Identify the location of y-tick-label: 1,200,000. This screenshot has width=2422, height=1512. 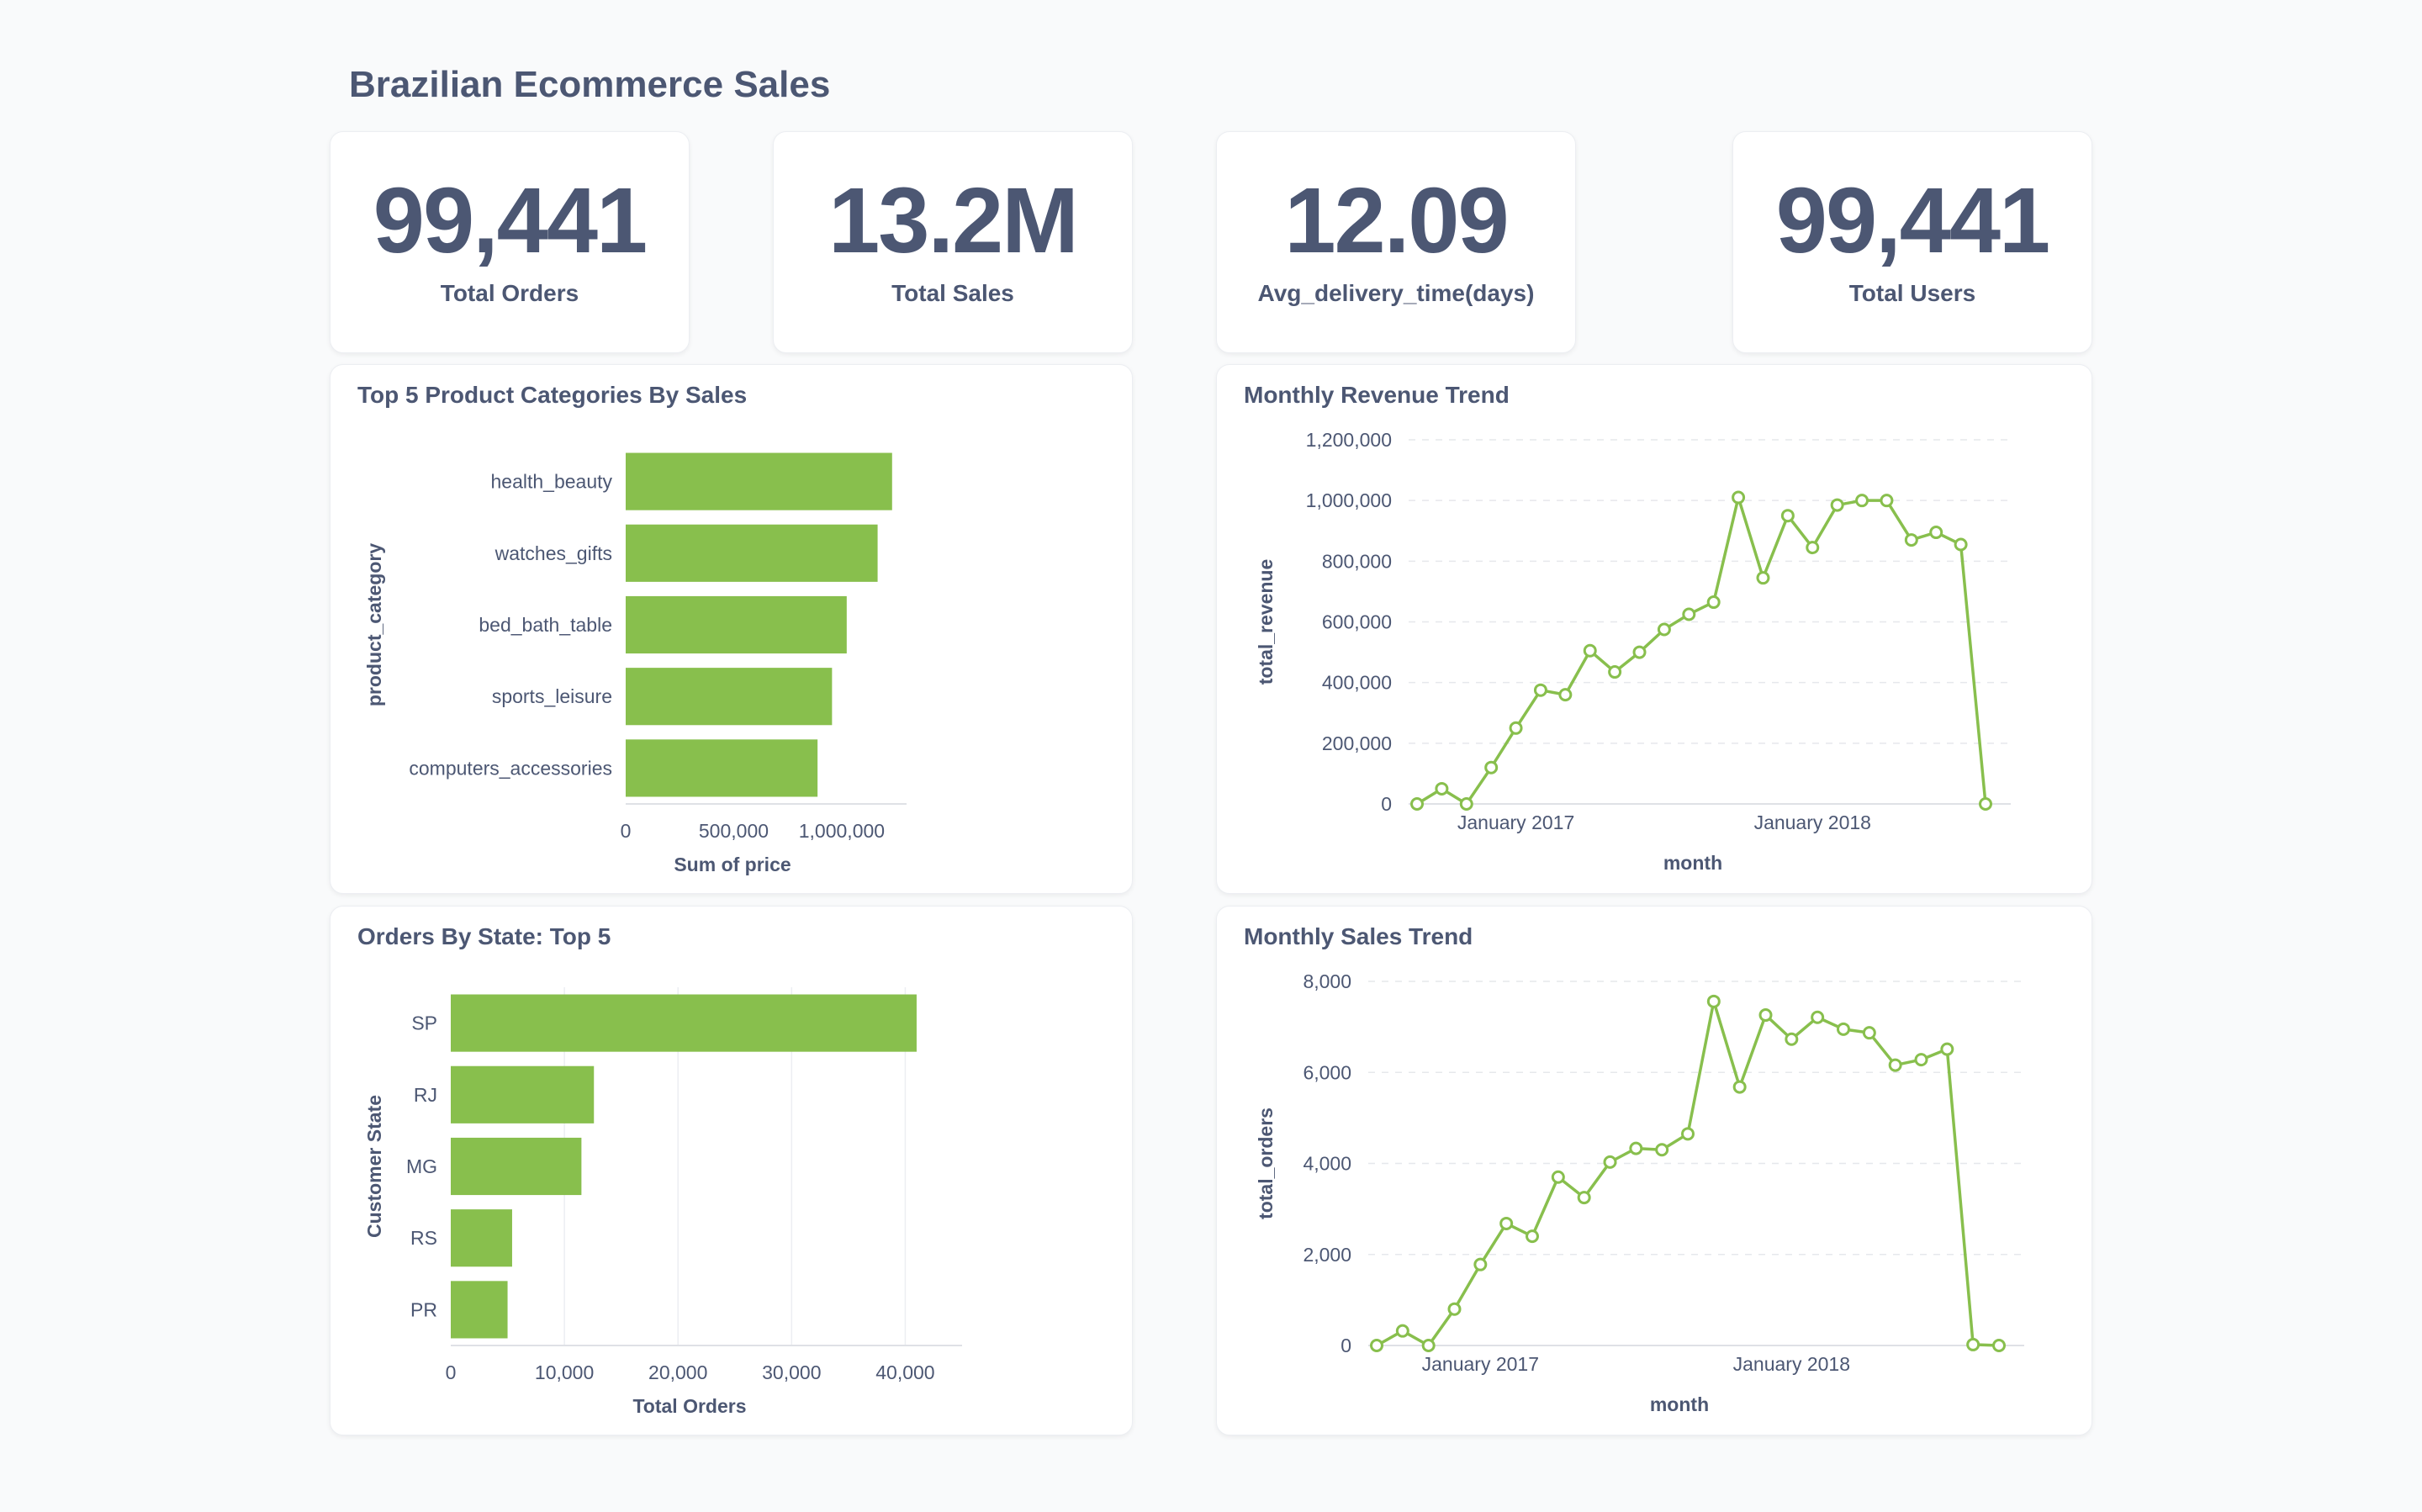
(1349, 440).